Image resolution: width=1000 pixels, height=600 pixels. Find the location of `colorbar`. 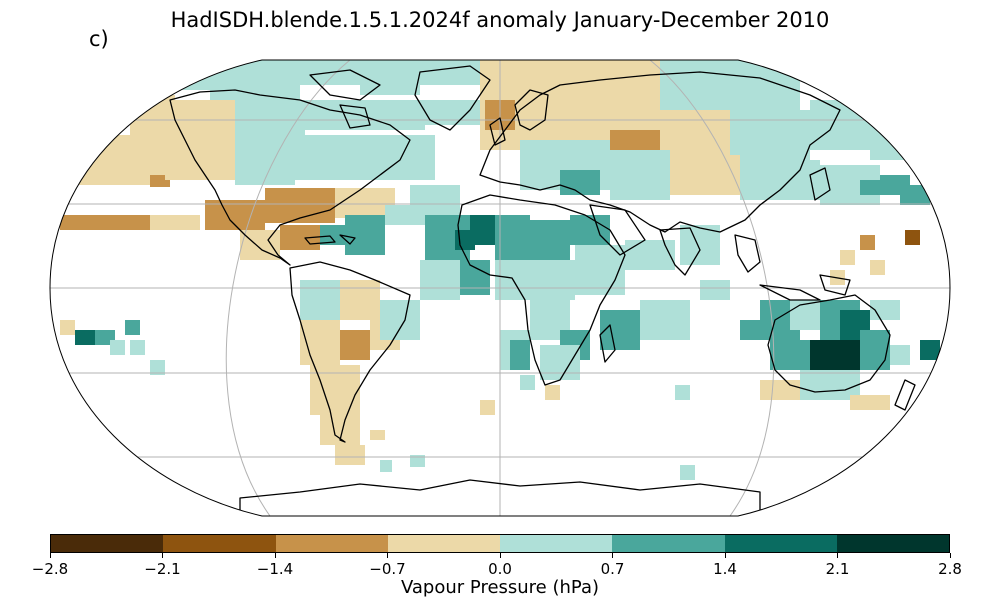

colorbar is located at coordinates (500, 543).